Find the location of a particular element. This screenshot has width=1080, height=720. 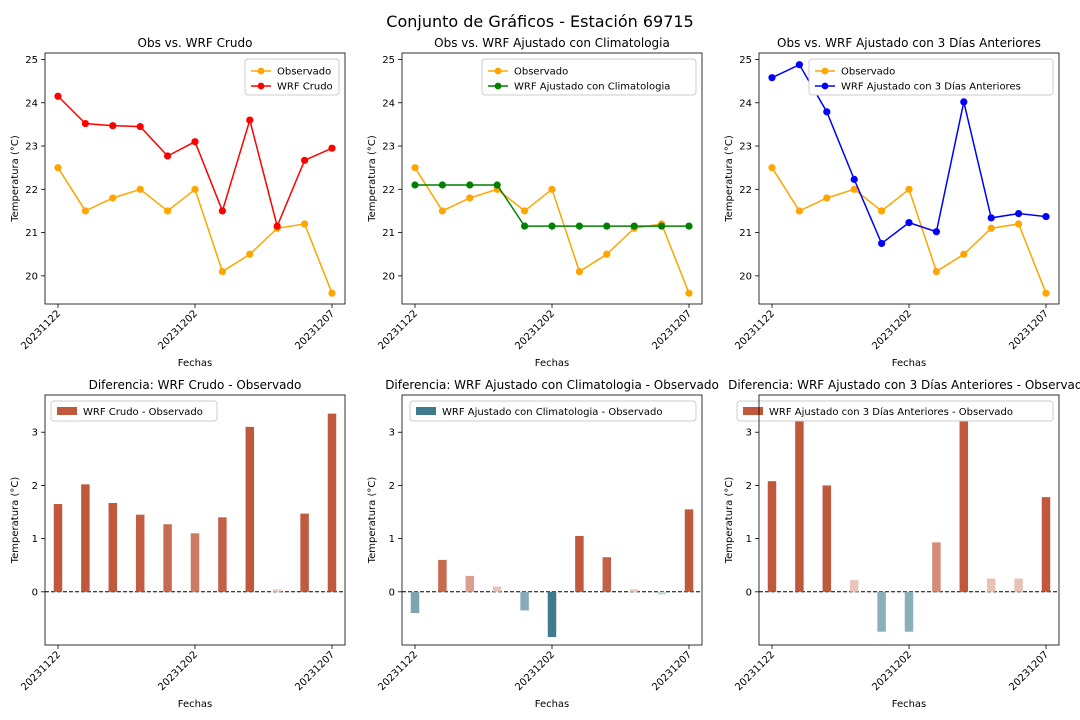

y-tick-label: 20 is located at coordinates (388, 276).